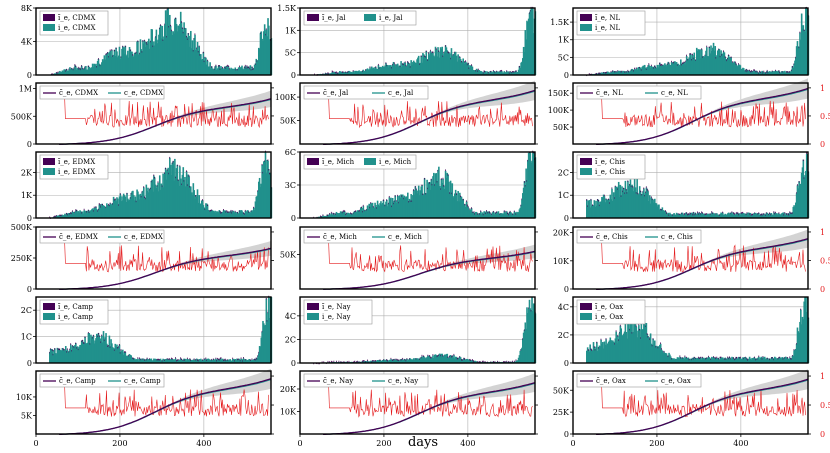 This screenshot has width=830, height=453. What do you see at coordinates (607, 28) in the screenshot?
I see `legend-label: i_e, NL` at bounding box center [607, 28].